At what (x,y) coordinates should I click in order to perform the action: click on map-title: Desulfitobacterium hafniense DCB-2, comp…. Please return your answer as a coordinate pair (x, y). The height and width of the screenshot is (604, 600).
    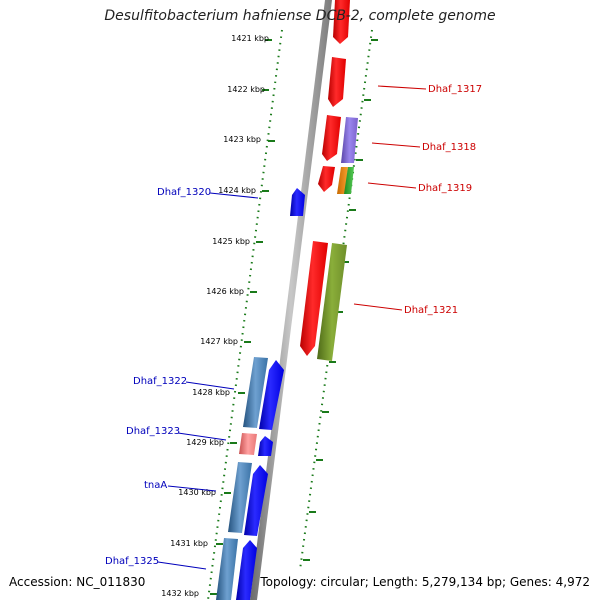
    Looking at the image, I should click on (300, 16).